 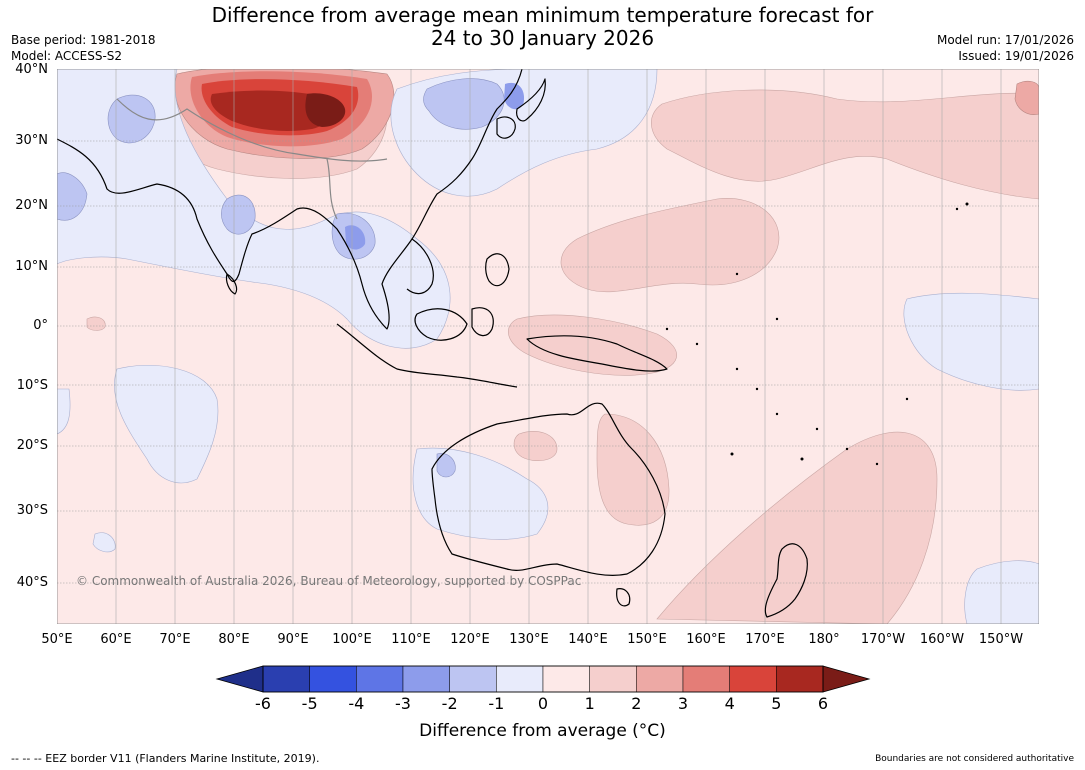 What do you see at coordinates (529, 639) in the screenshot?
I see `lon-label-130e: 130°E` at bounding box center [529, 639].